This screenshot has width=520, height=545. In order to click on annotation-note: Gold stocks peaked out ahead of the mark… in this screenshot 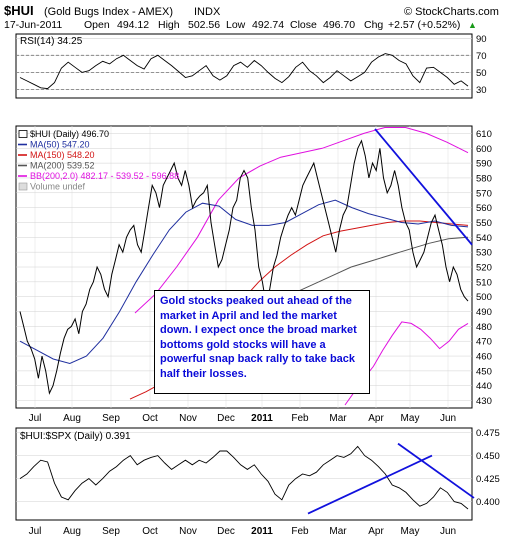, I will do `click(262, 342)`.